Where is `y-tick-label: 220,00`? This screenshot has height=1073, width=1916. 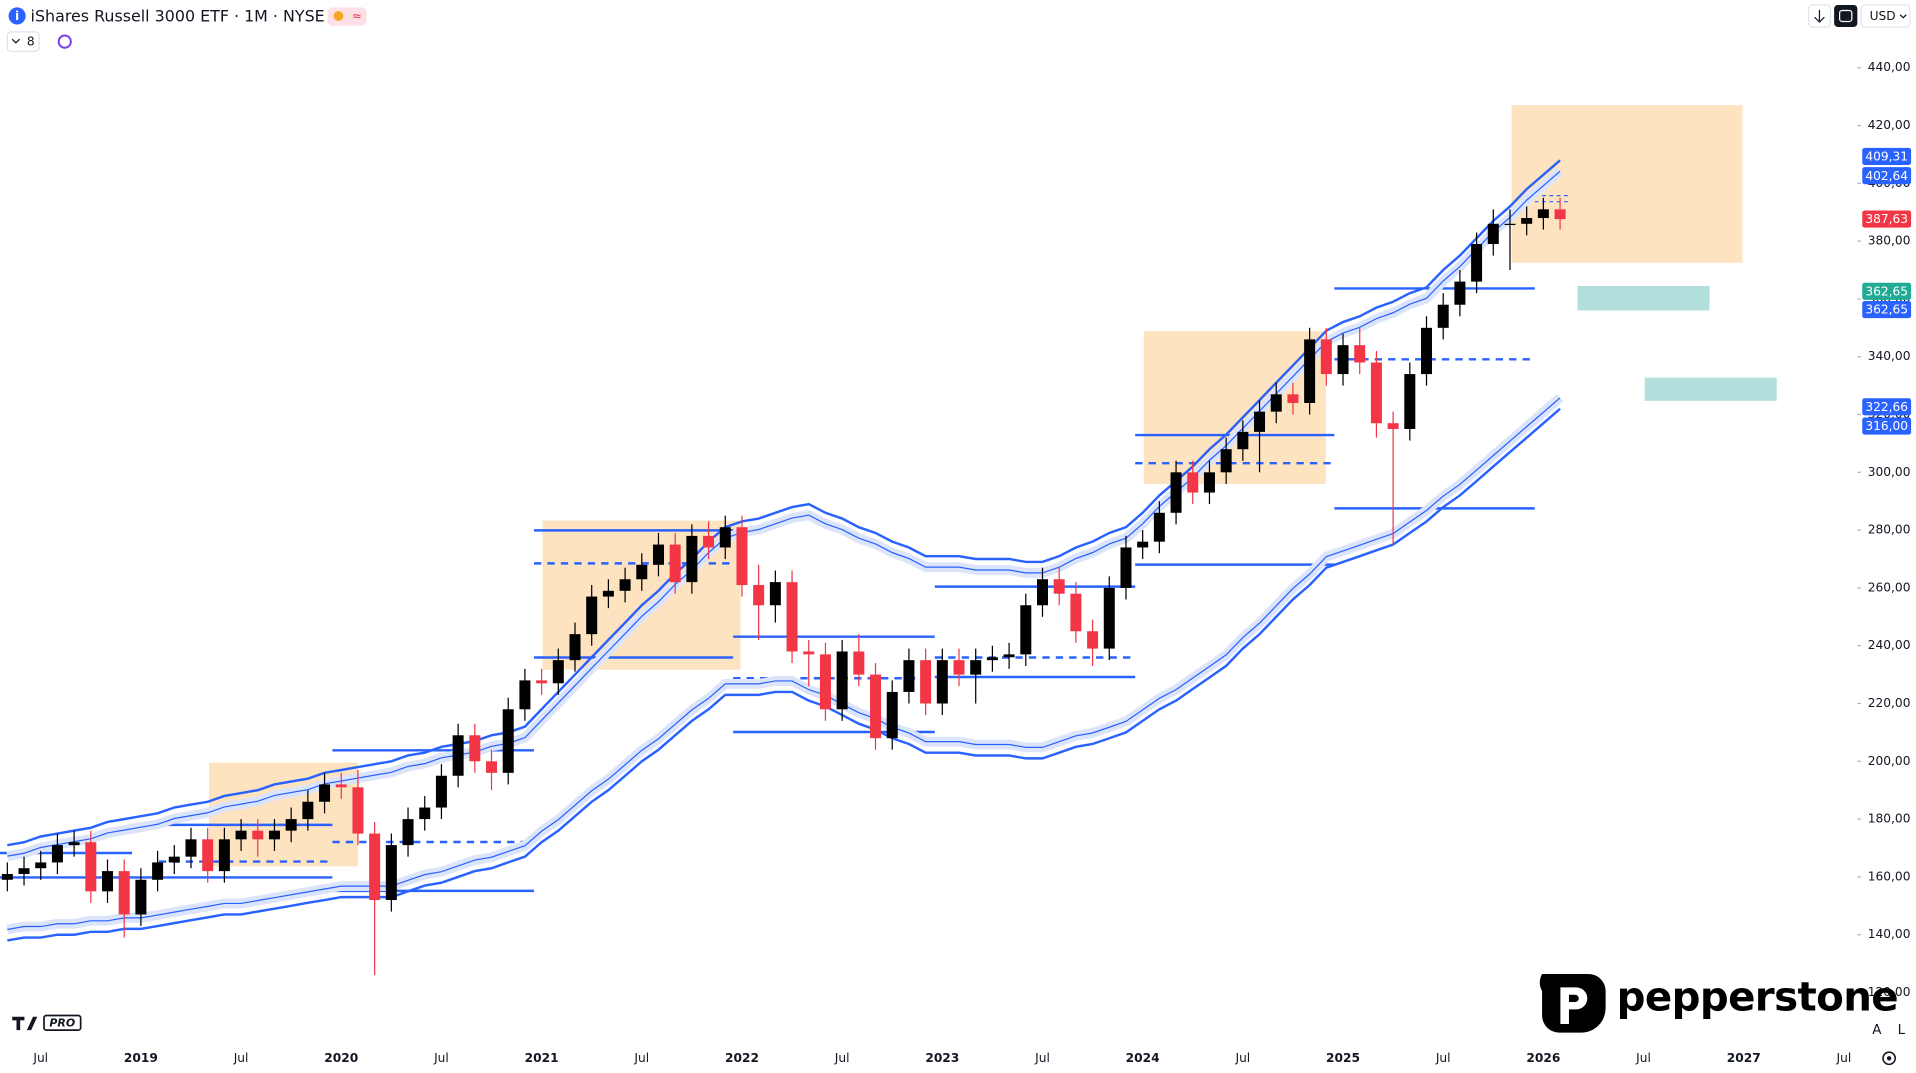 y-tick-label: 220,00 is located at coordinates (1889, 703).